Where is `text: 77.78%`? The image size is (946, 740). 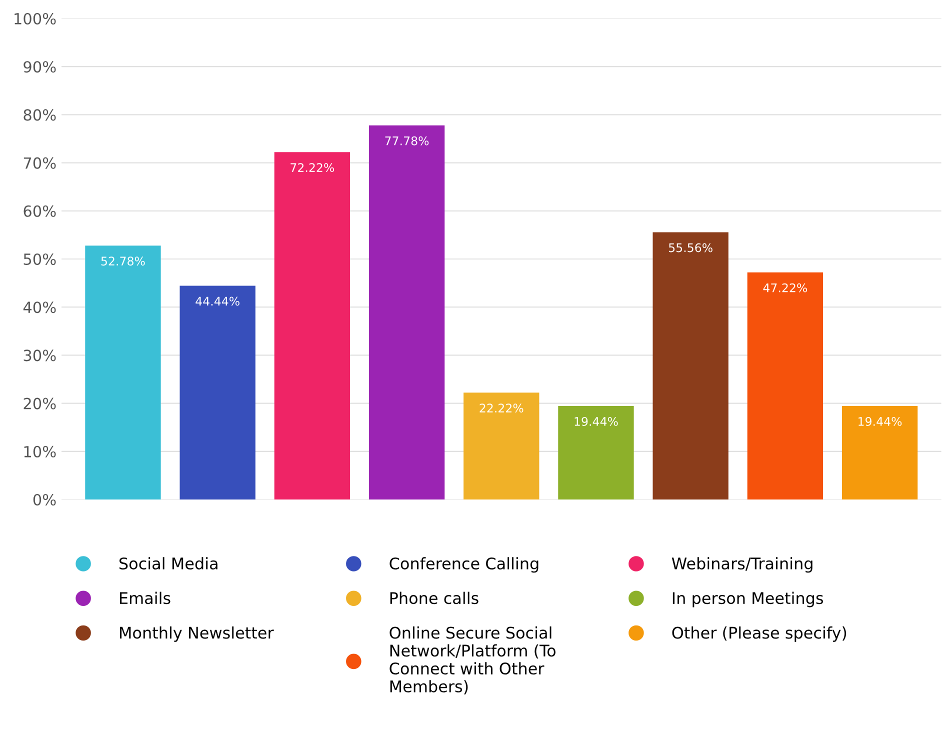 text: 77.78% is located at coordinates (407, 141).